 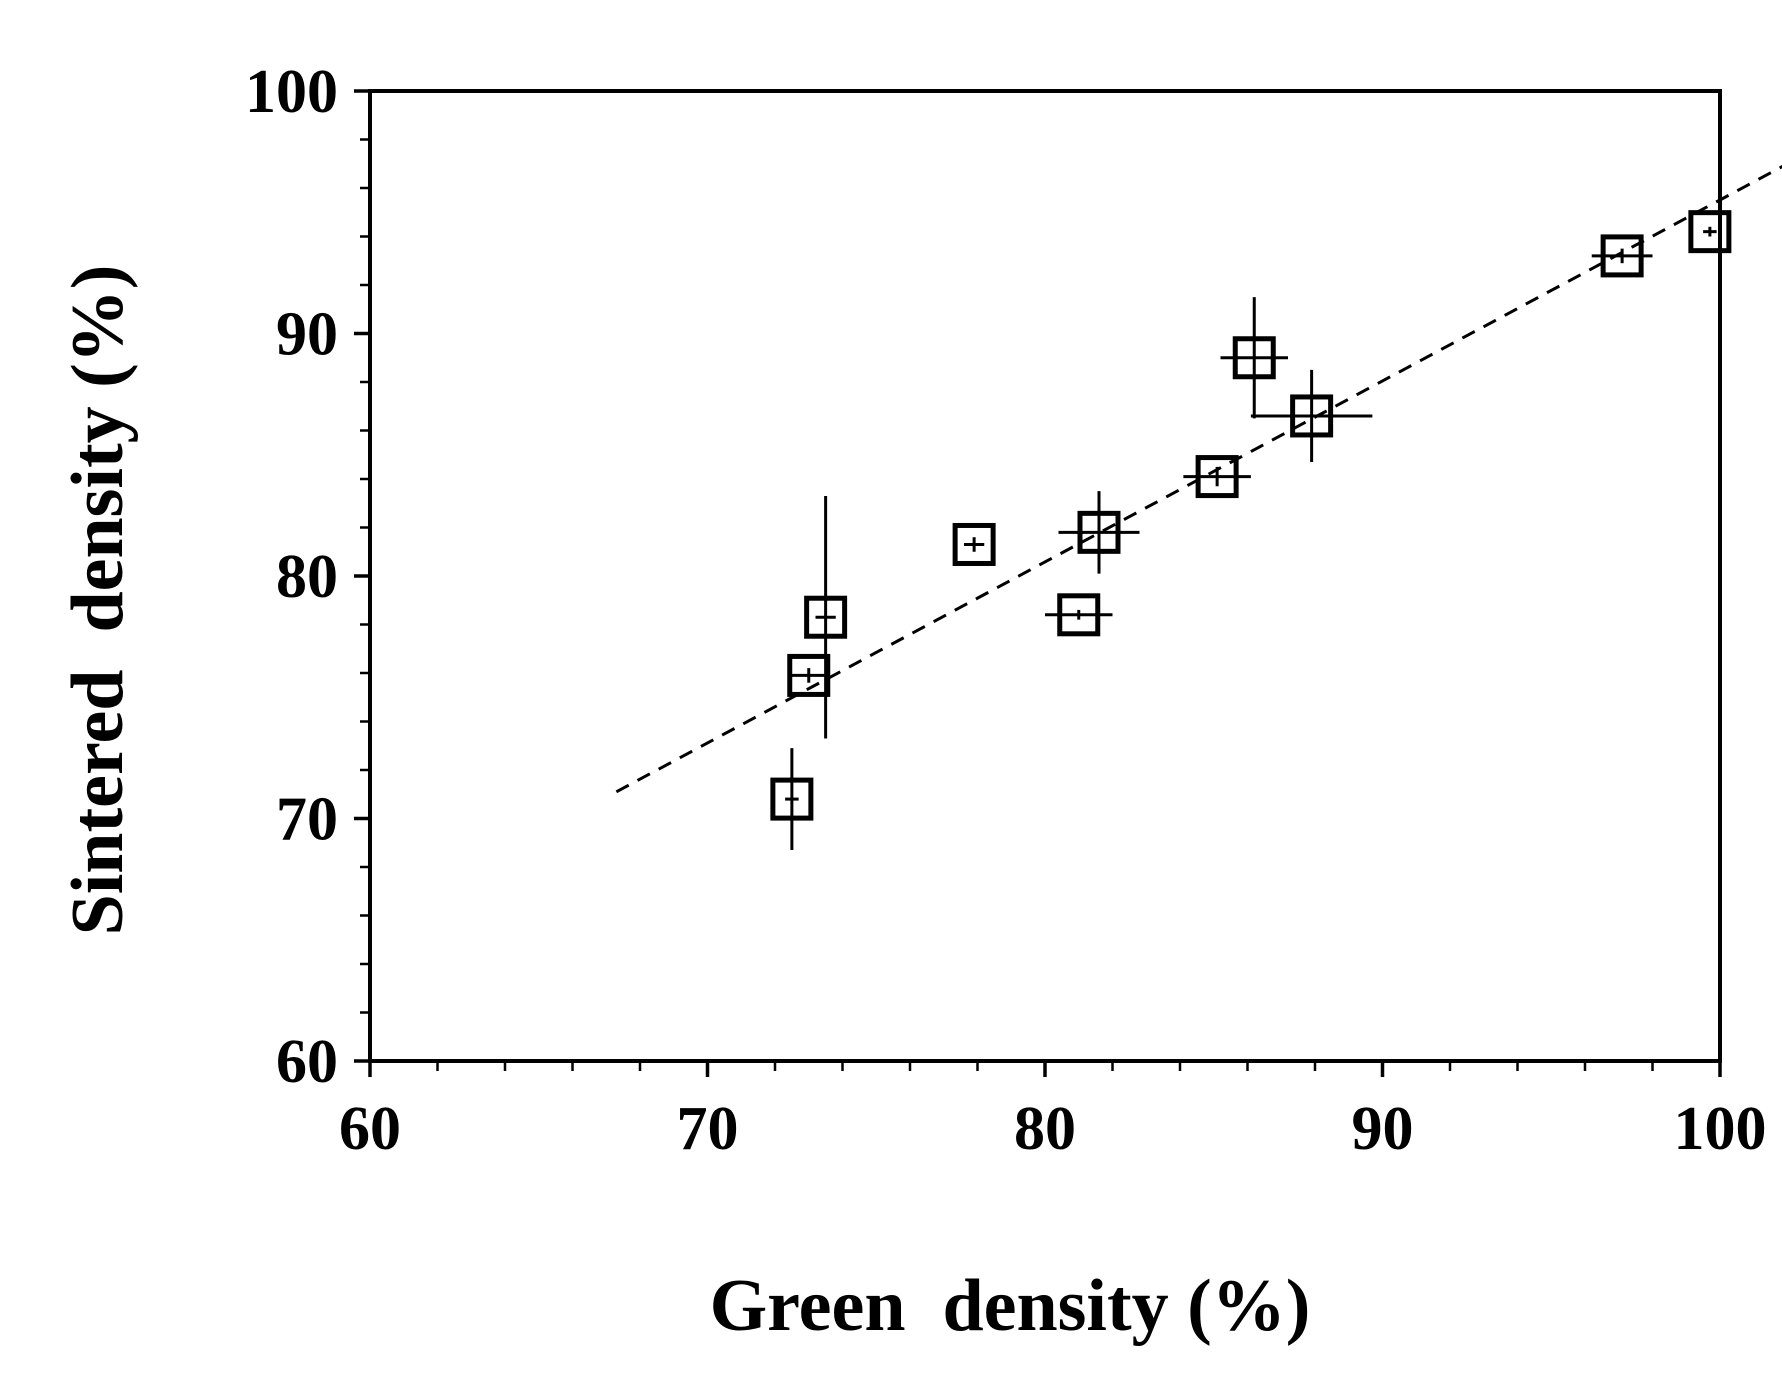 What do you see at coordinates (307, 577) in the screenshot?
I see `y-tick-label: 80` at bounding box center [307, 577].